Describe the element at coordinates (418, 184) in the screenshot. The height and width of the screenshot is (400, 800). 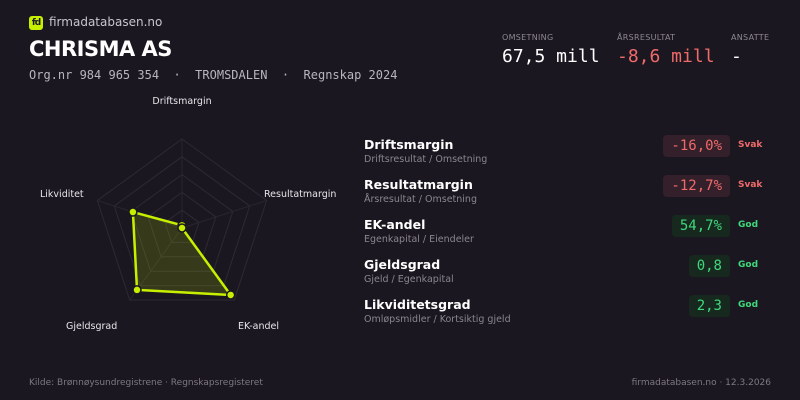
I see `metric-name: Resultatmargin` at that location.